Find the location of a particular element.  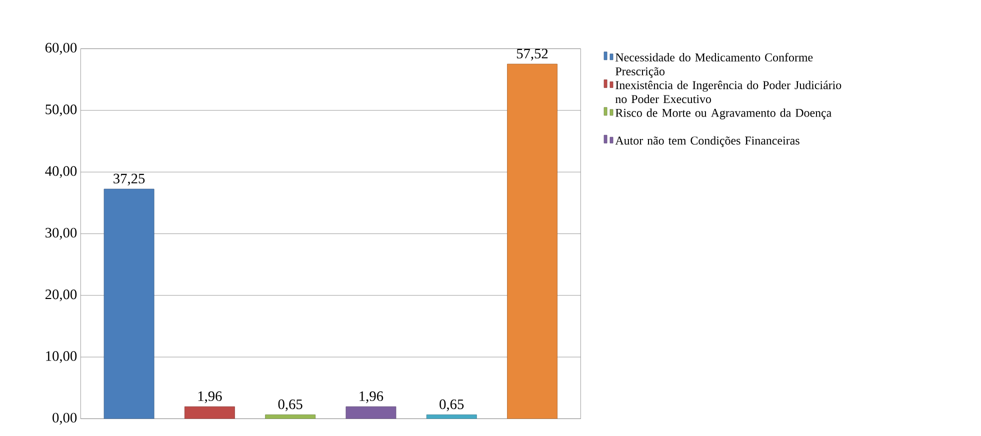

y-tick-label: 0,00 is located at coordinates (64, 418).